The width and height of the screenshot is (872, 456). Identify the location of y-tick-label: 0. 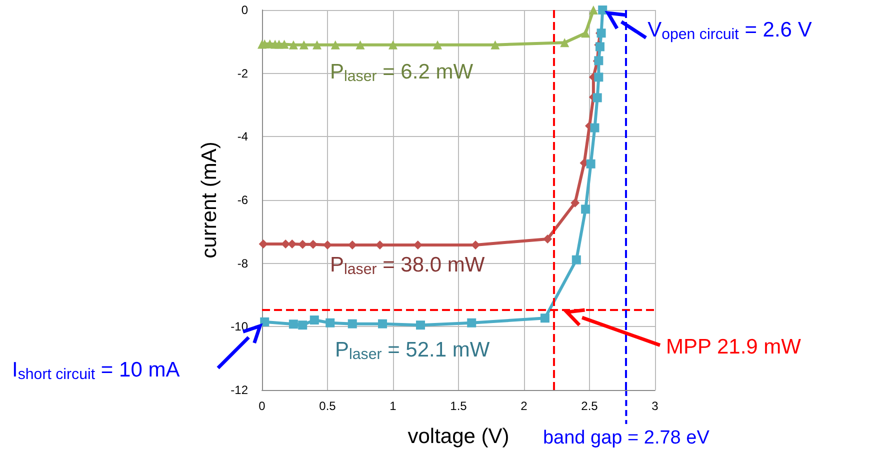
(244, 10).